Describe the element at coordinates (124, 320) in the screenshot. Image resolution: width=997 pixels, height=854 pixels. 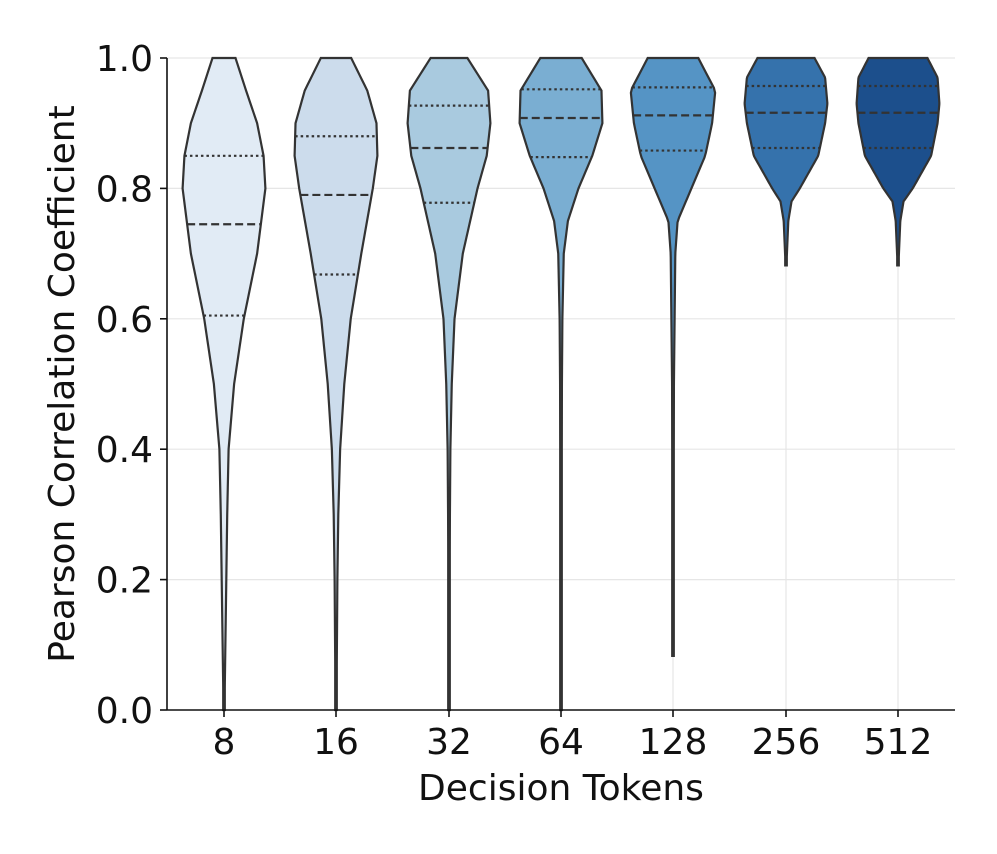
I see `y-tick-label: 0.6` at that location.